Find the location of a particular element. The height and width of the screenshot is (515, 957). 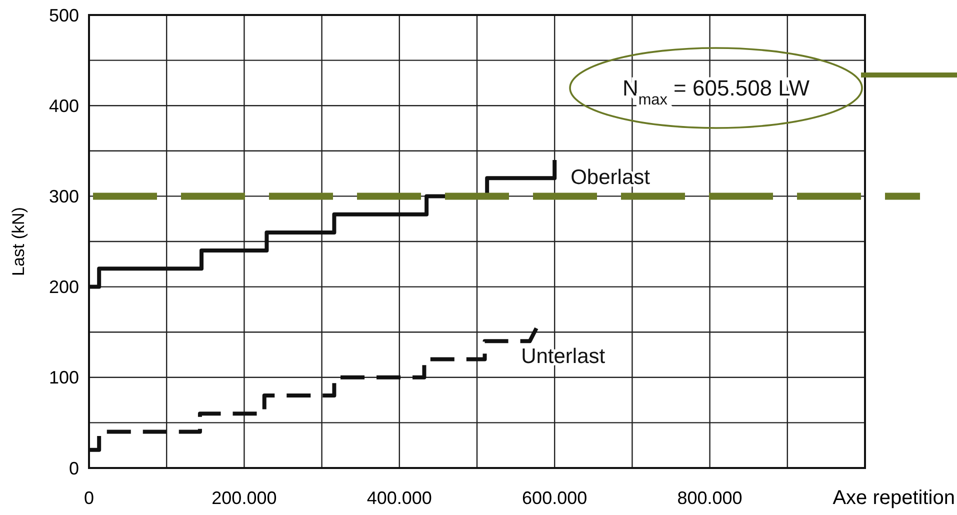

x-tick-label: 200.000 is located at coordinates (244, 498).